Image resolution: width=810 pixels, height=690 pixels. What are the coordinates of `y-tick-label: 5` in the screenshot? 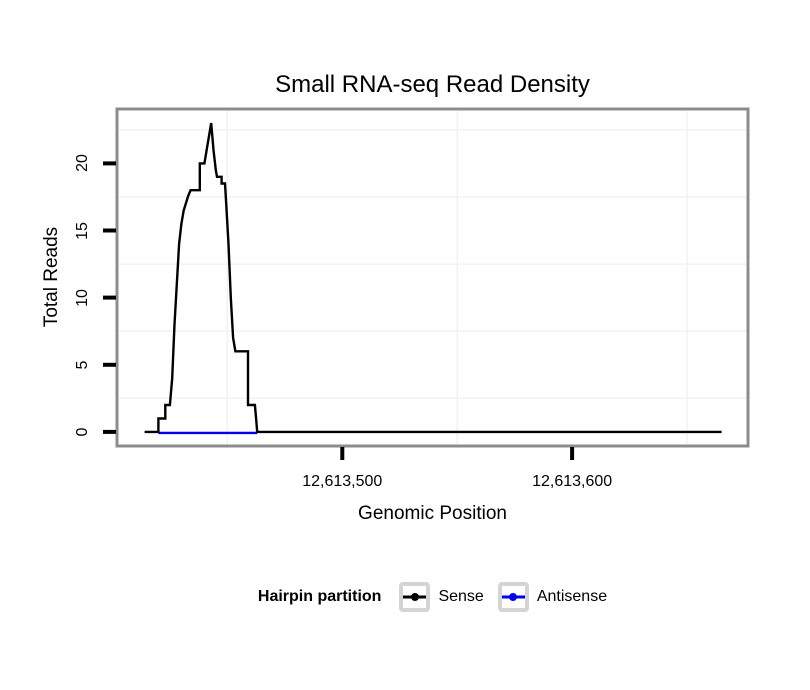 It's located at (82, 365).